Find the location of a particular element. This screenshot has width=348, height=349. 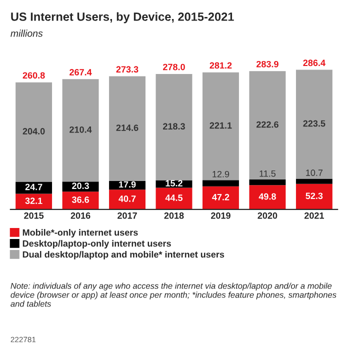

data-label: 214.6 is located at coordinates (127, 127).